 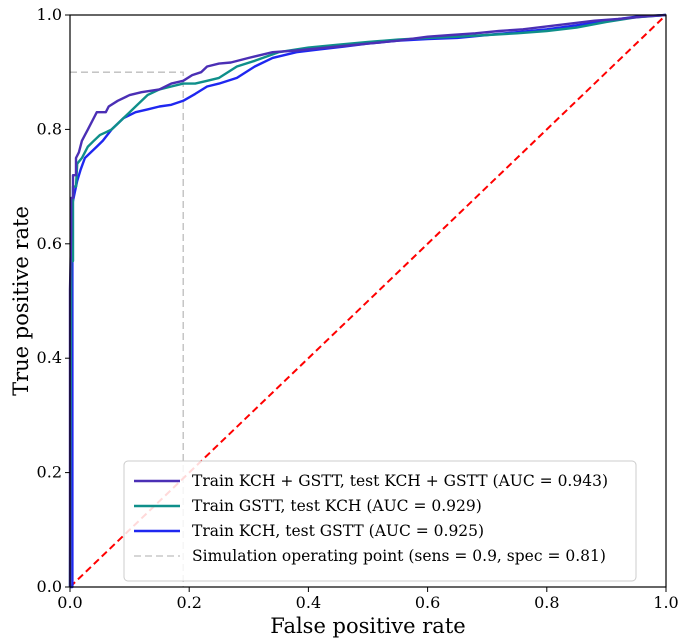 What do you see at coordinates (367, 626) in the screenshot?
I see `x-axis-label: False positive rate` at bounding box center [367, 626].